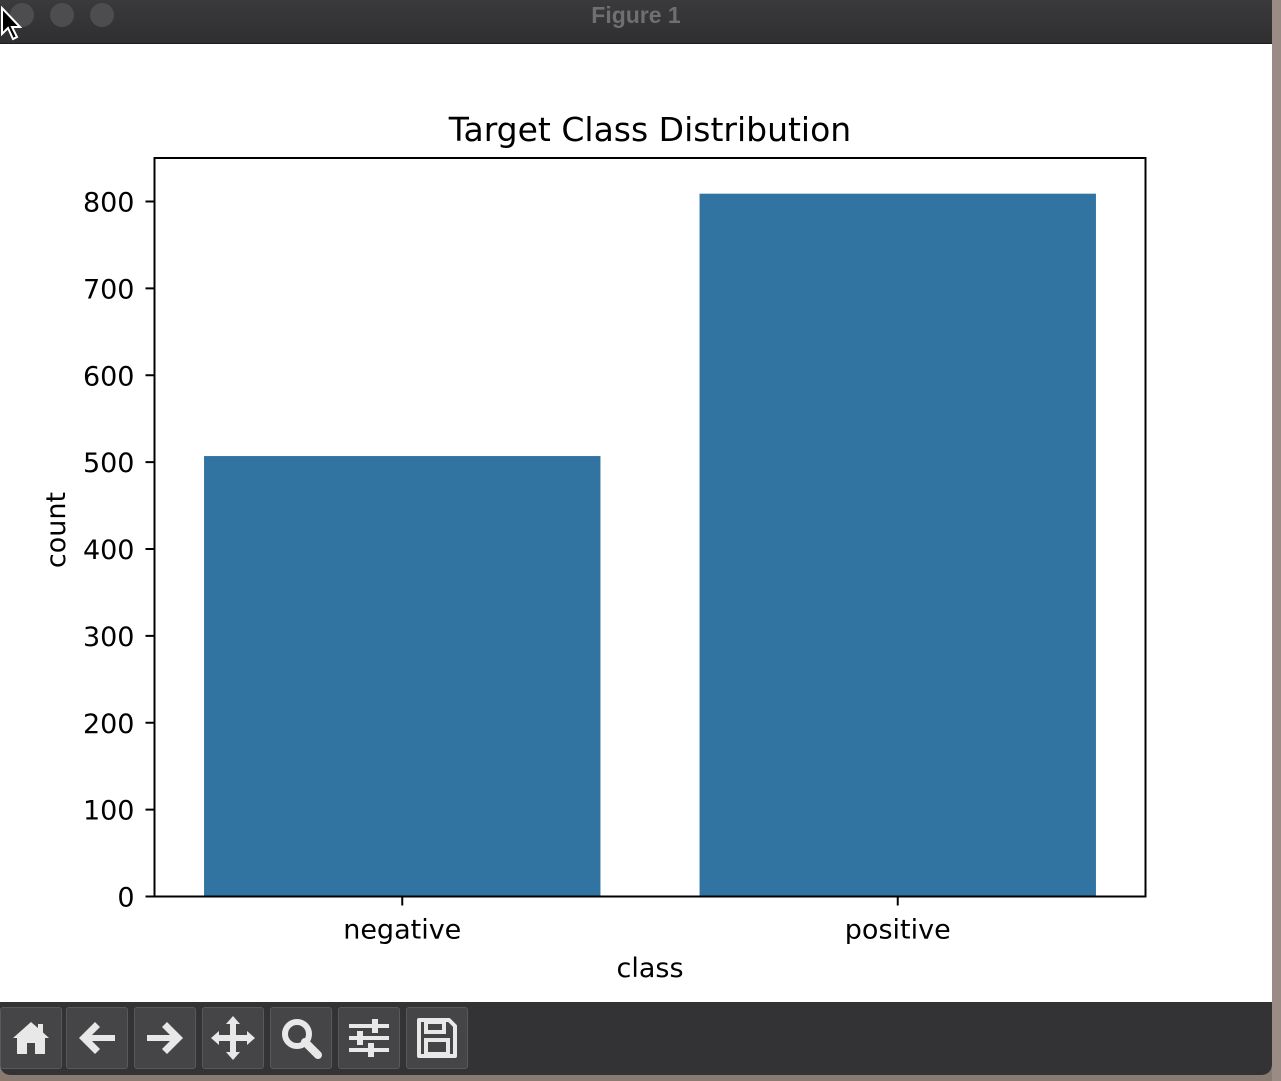 Image resolution: width=1281 pixels, height=1081 pixels. I want to click on pan-button, so click(233, 1038).